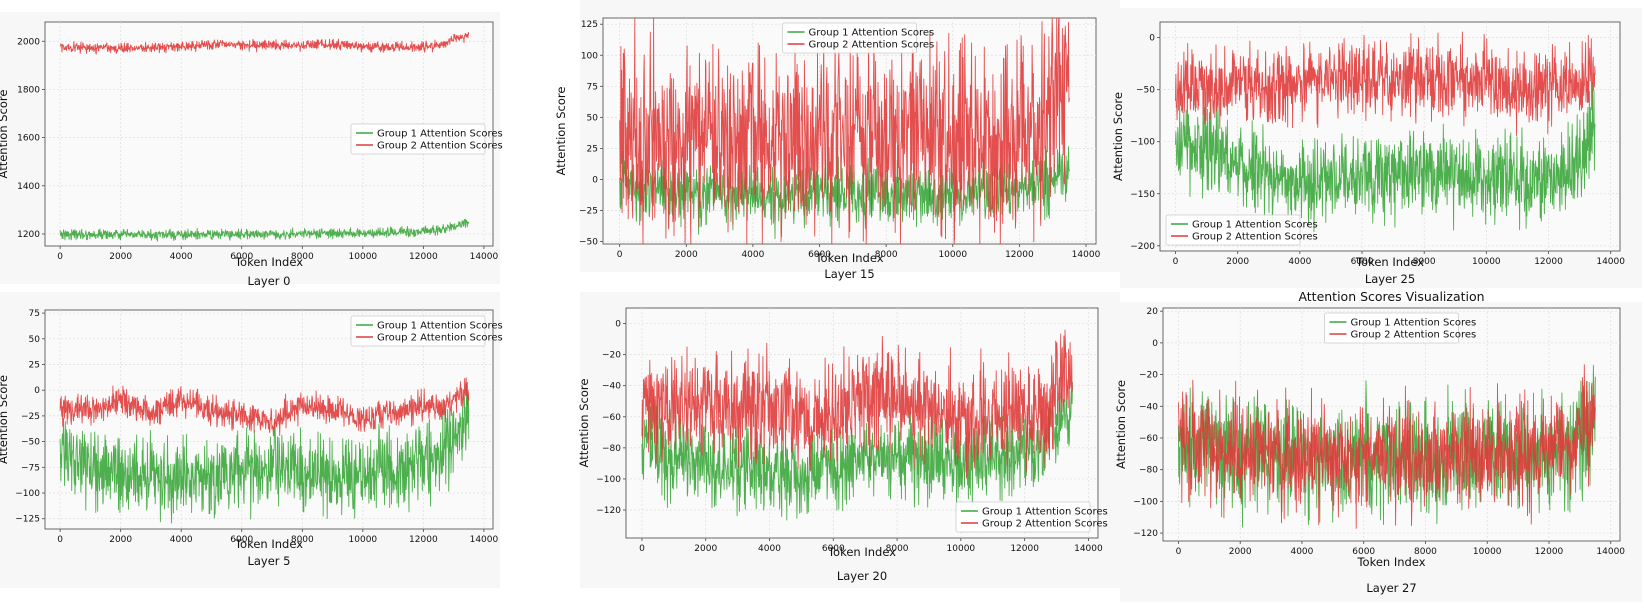  Describe the element at coordinates (1390, 562) in the screenshot. I see `x-axis-label-layer27: Token Index` at that location.